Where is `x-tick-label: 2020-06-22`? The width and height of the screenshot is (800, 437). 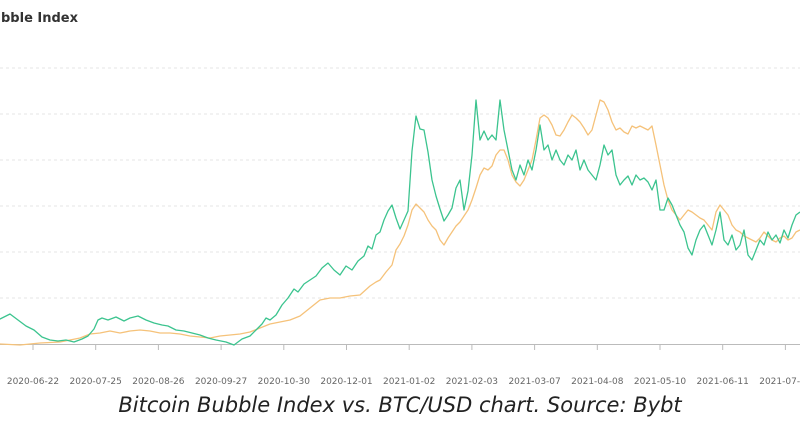 x-tick-label: 2020-06-22 is located at coordinates (33, 382).